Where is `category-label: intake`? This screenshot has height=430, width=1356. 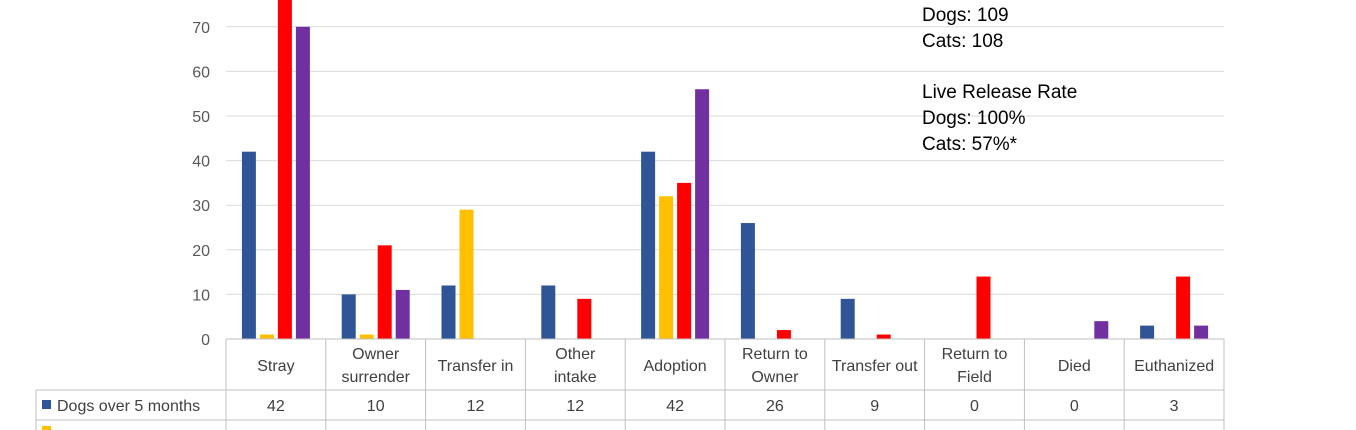
category-label: intake is located at coordinates (575, 377).